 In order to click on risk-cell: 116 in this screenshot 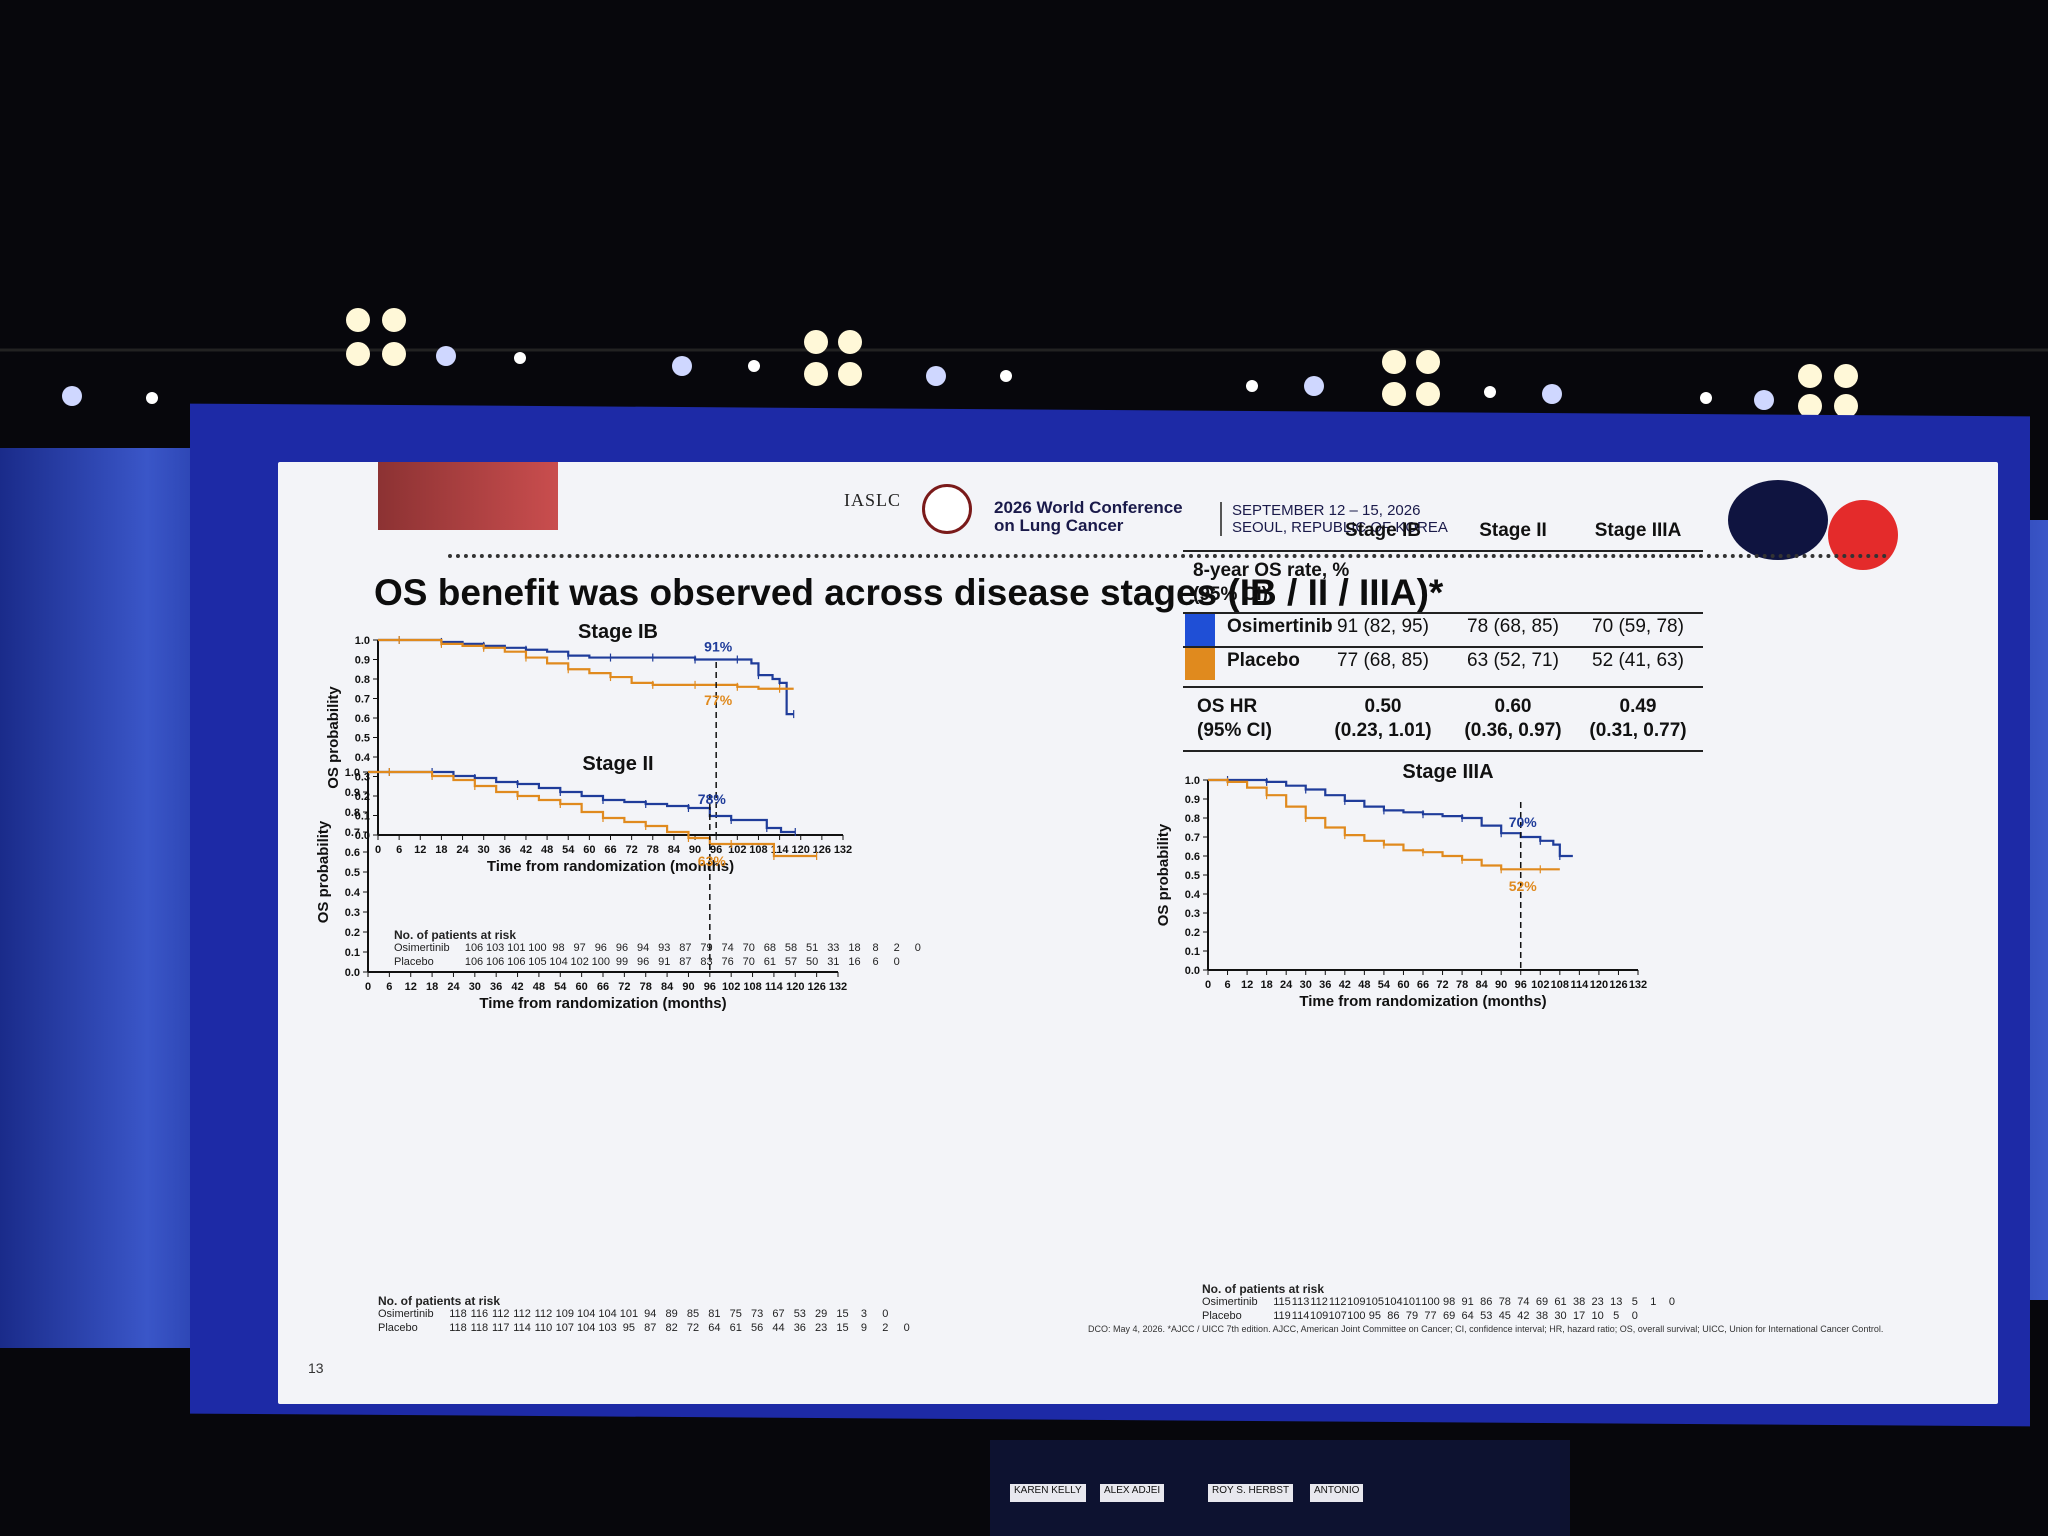, I will do `click(479, 1314)`.